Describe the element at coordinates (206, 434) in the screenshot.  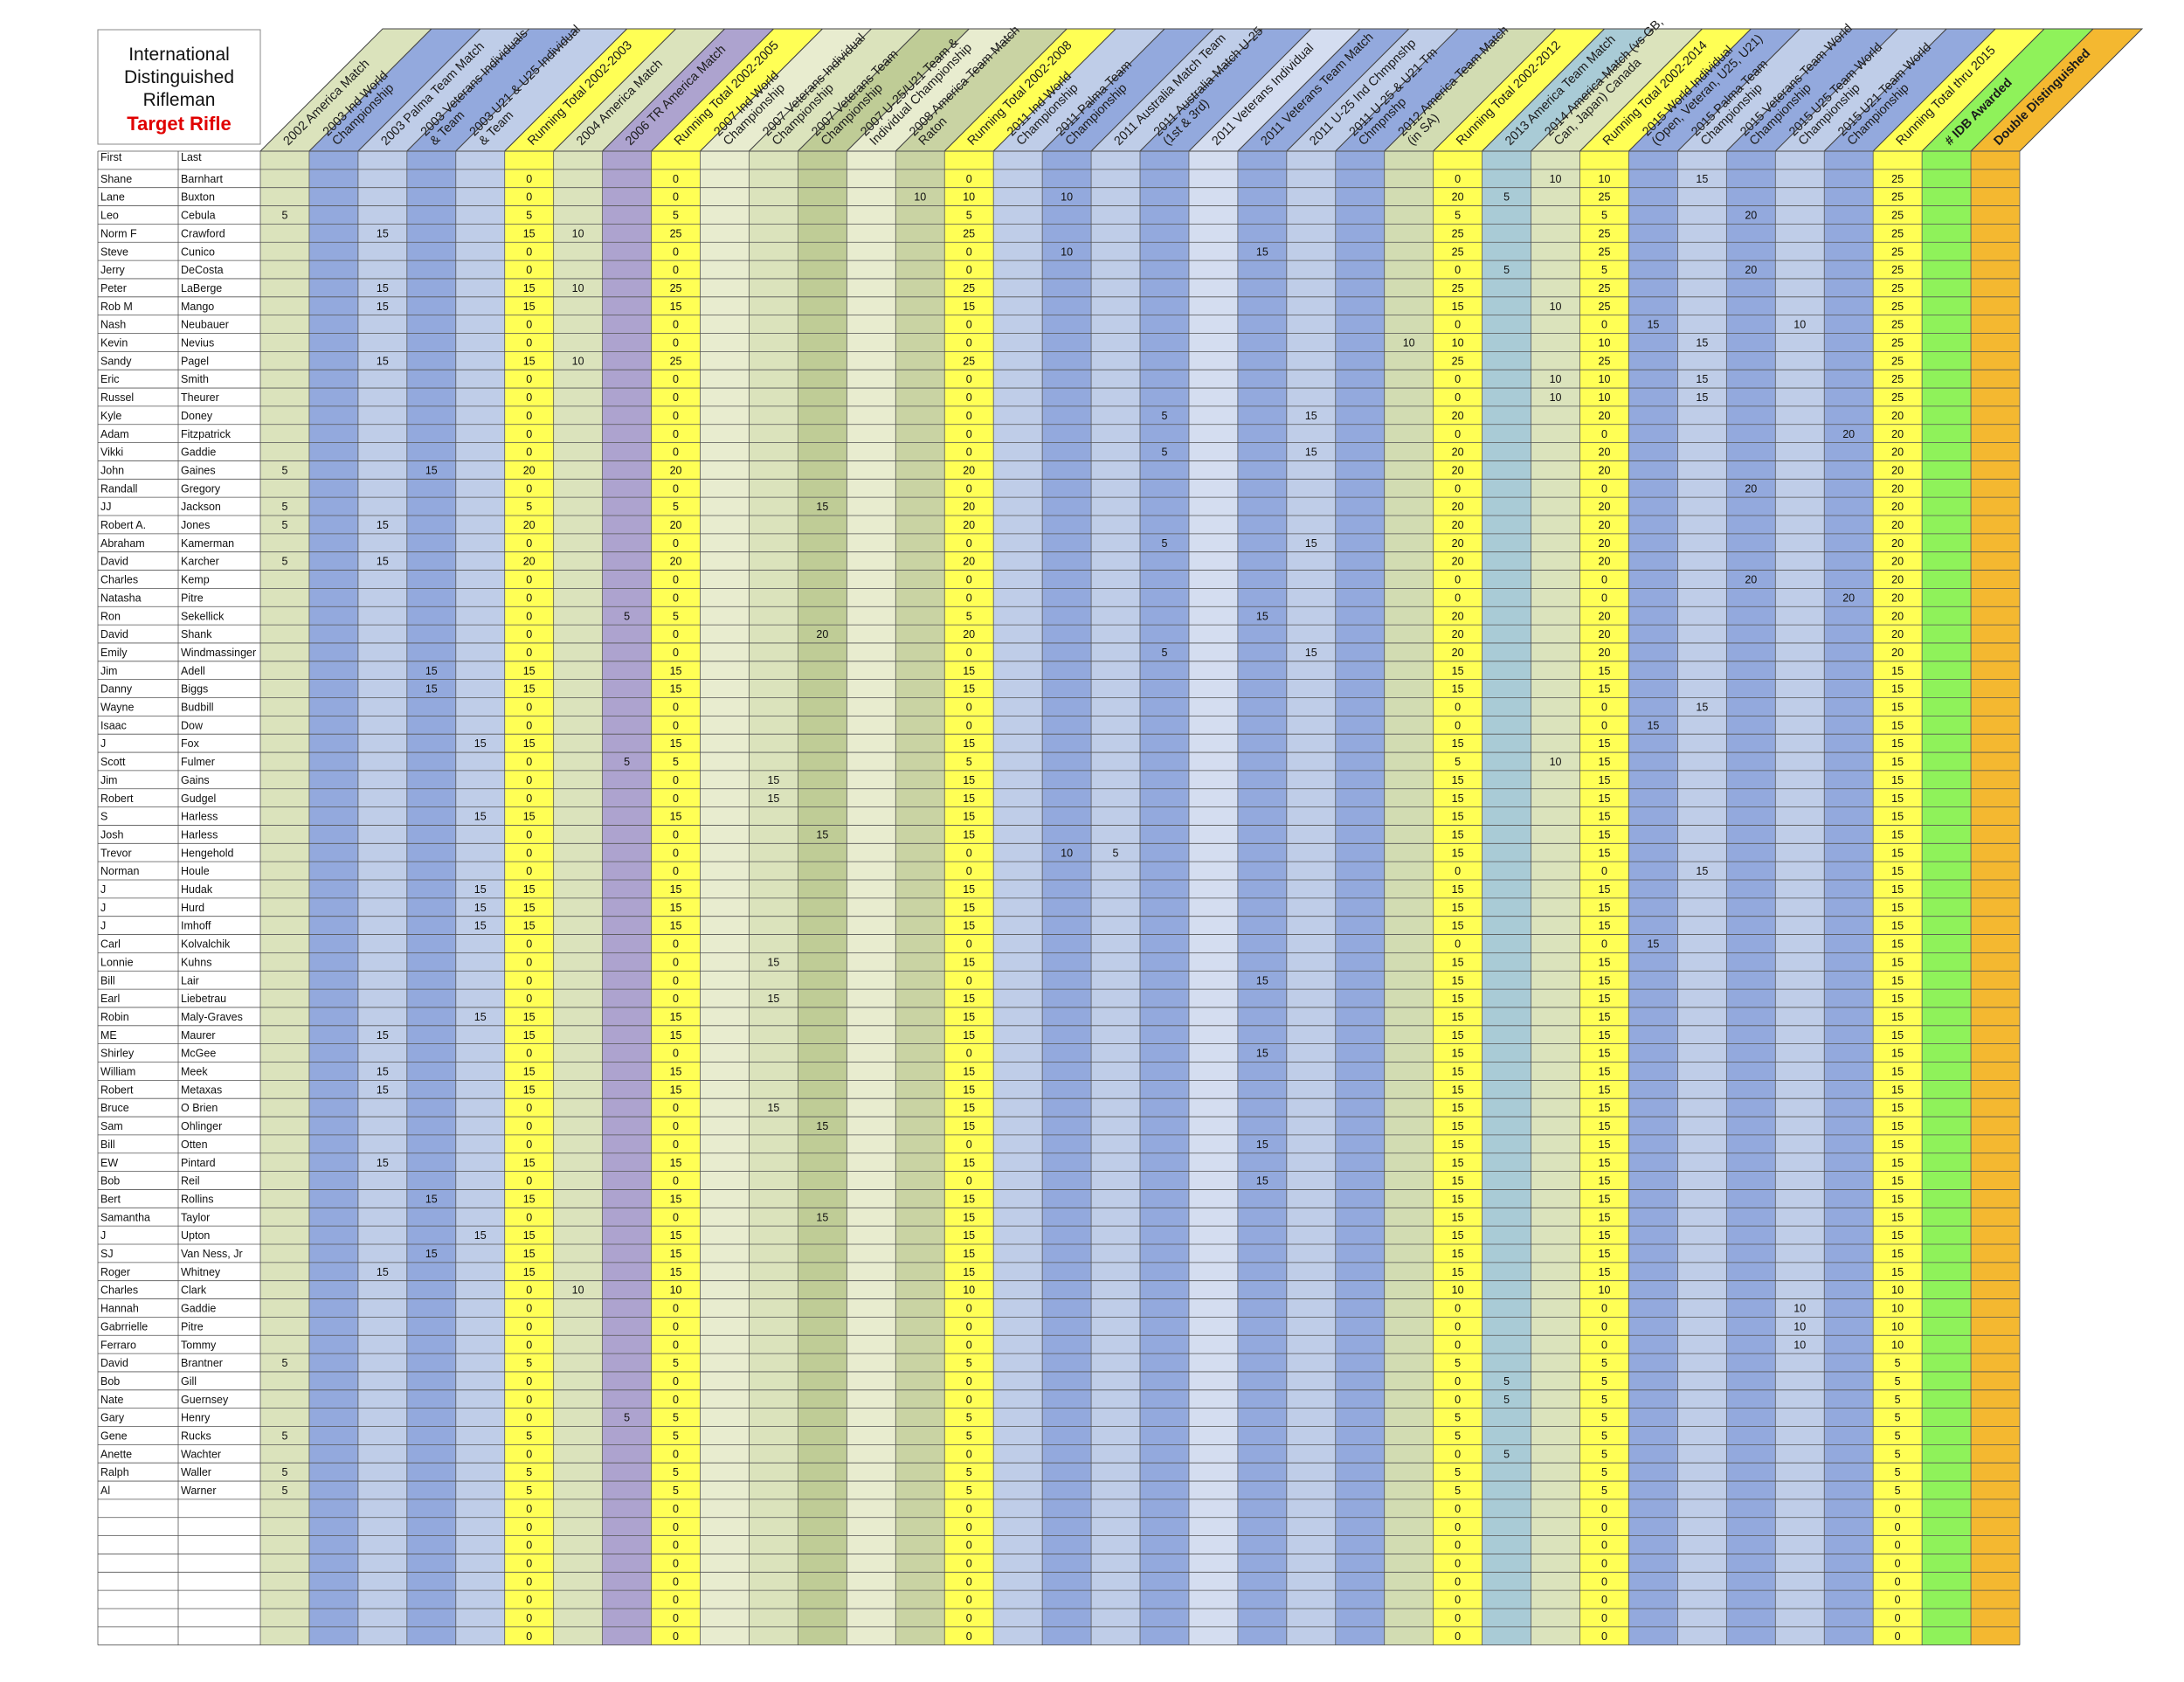
I see `last-name-cell: Fitzpatrick` at that location.